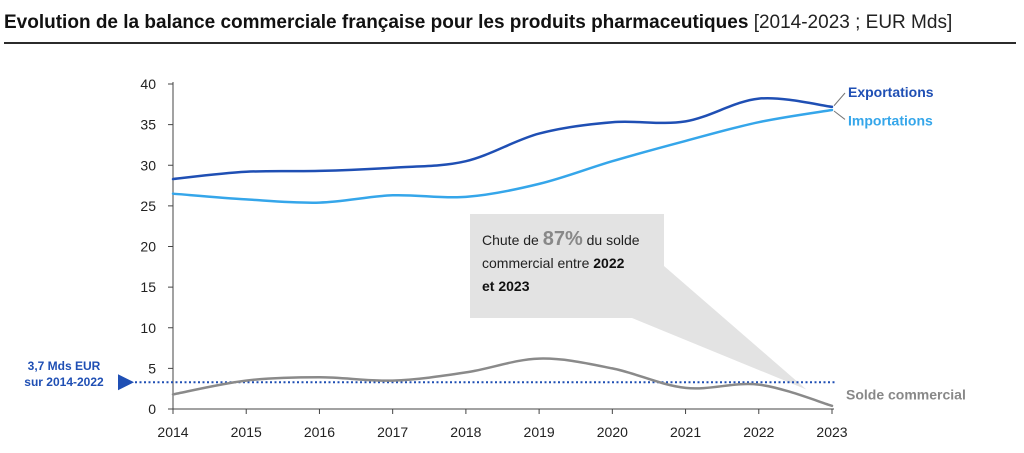 Image resolution: width=1024 pixels, height=453 pixels. What do you see at coordinates (465, 432) in the screenshot?
I see `x-tick-label: 2018` at bounding box center [465, 432].